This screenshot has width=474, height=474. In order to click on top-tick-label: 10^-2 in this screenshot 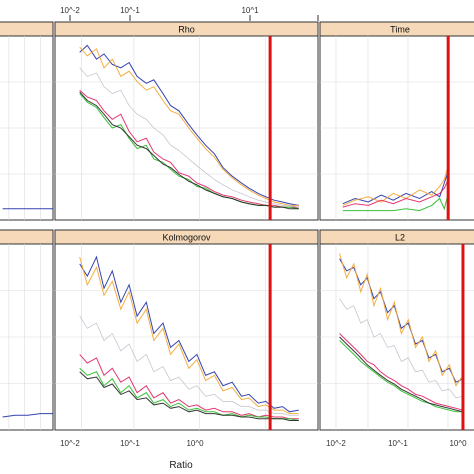, I will do `click(70, 10)`.